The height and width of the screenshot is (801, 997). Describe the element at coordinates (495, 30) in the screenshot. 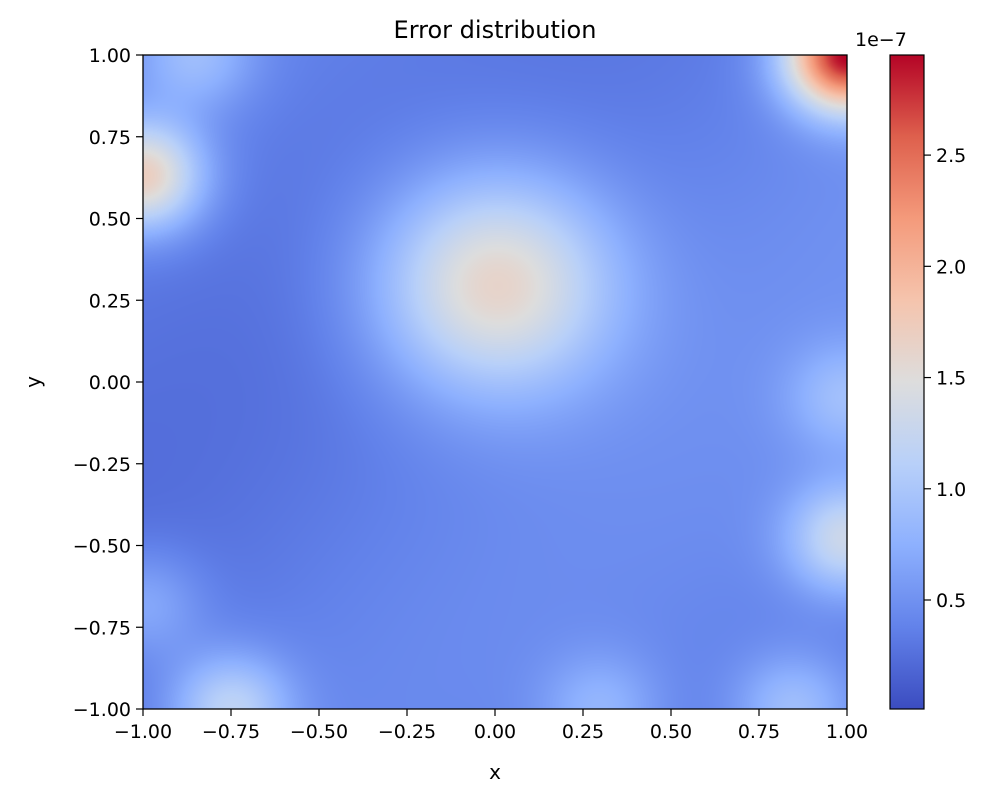

I see `chart-title: Error distribution` at that location.